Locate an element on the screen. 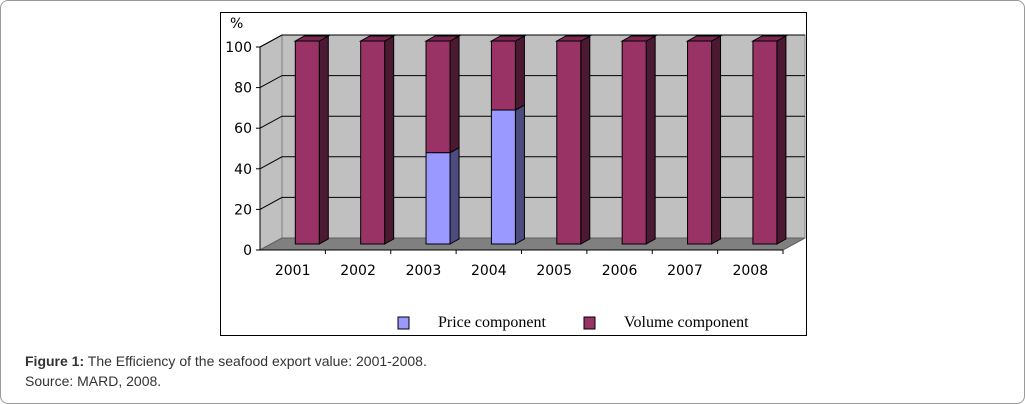 This screenshot has height=404, width=1025. x-tick-label: 2004 is located at coordinates (489, 271).